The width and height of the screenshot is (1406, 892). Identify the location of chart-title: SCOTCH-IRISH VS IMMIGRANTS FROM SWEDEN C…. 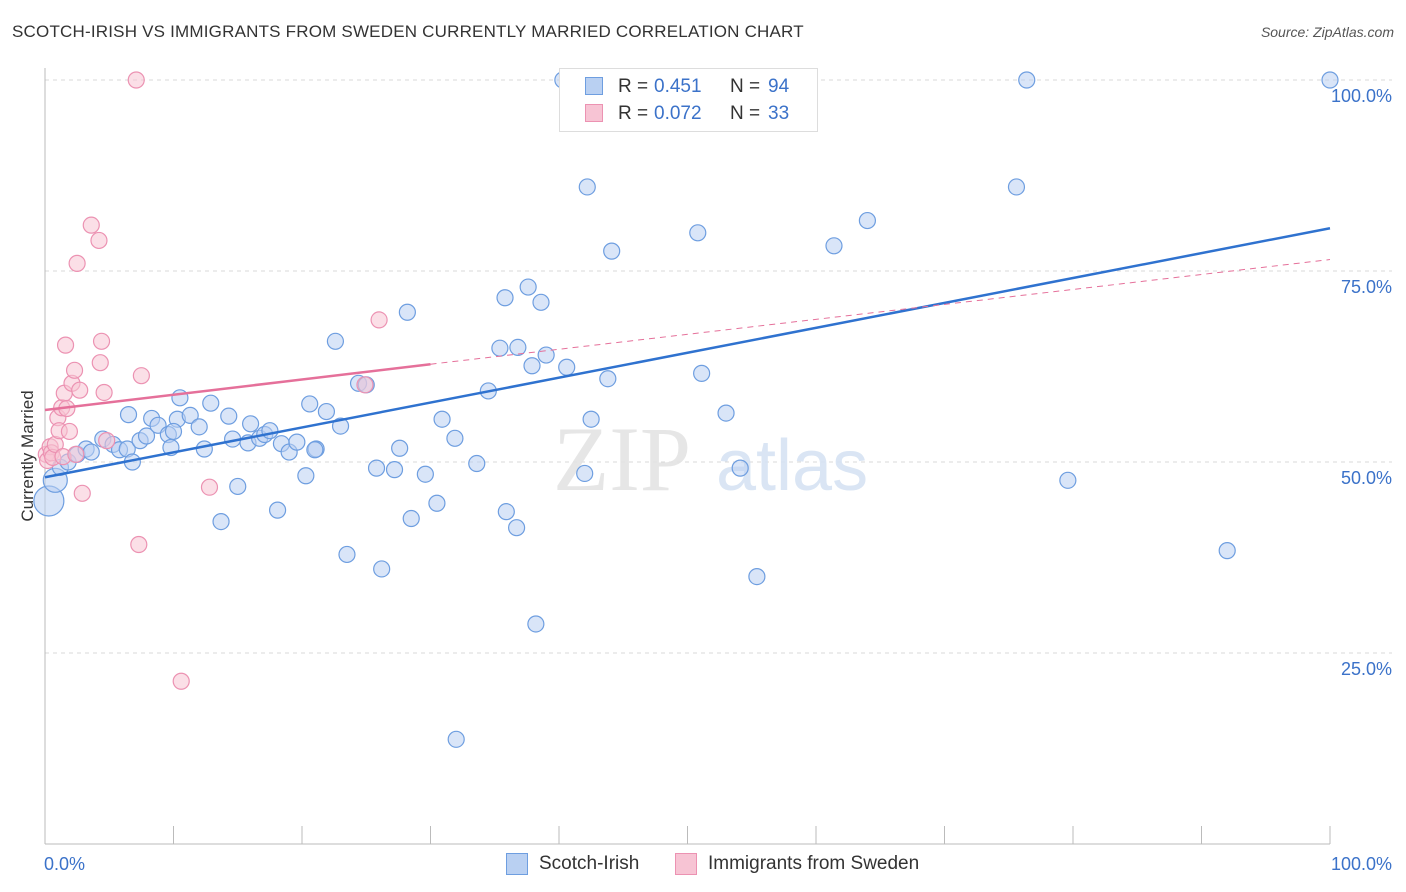
(408, 31).